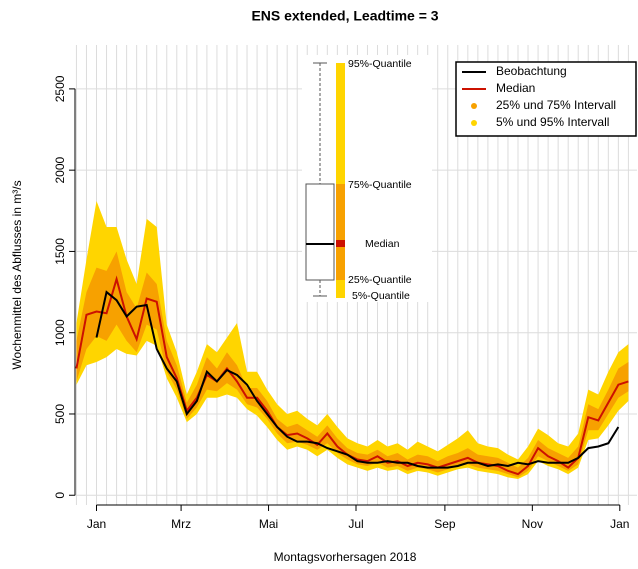  I want to click on key-label: 95%-Quantile, so click(380, 64).